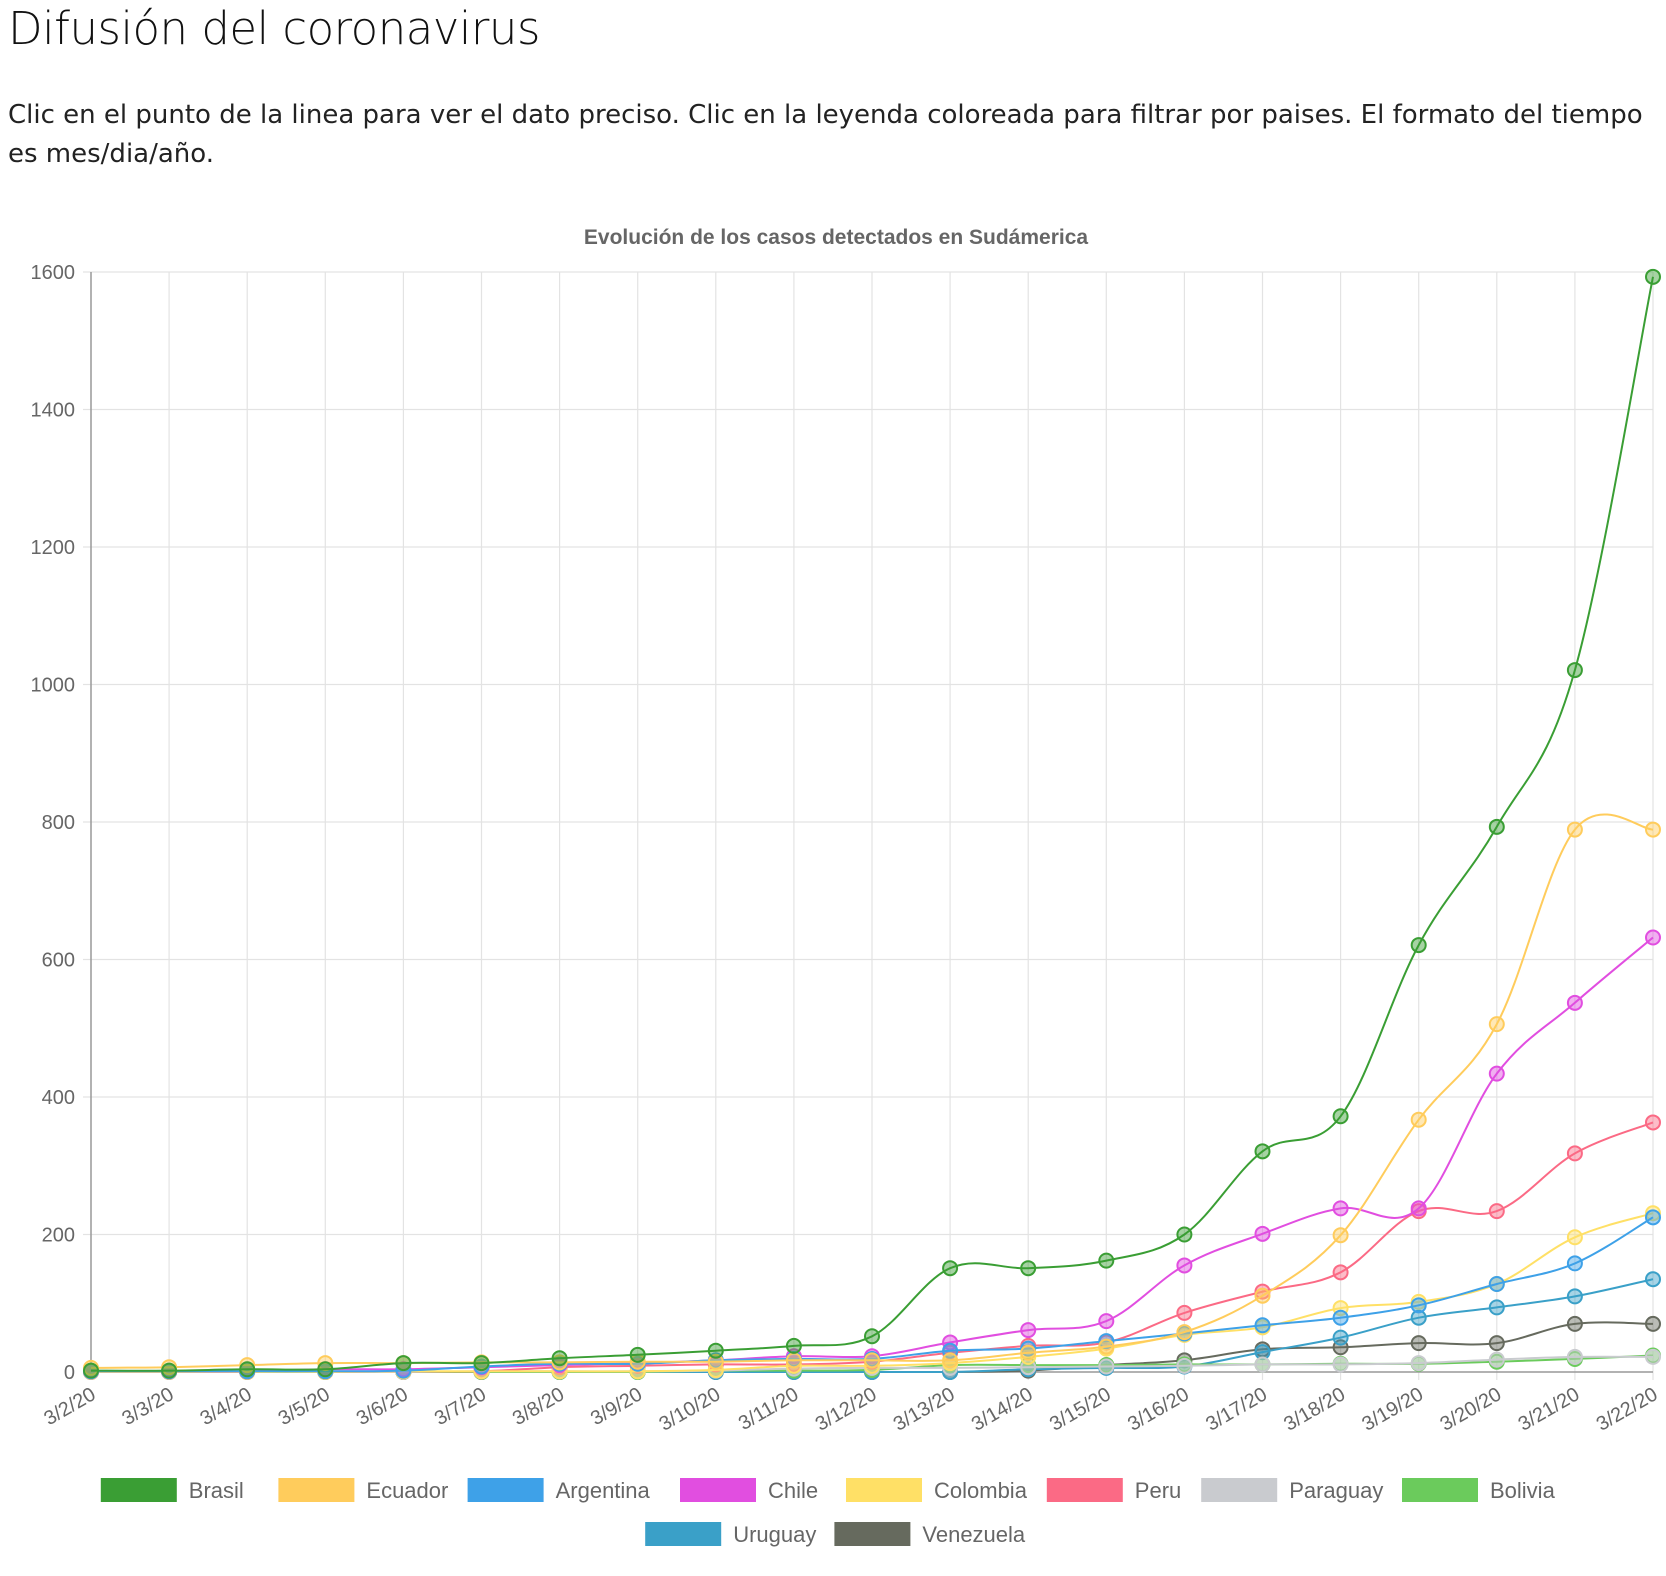  What do you see at coordinates (603, 1490) in the screenshot?
I see `legend-label-argentina: Argentina` at bounding box center [603, 1490].